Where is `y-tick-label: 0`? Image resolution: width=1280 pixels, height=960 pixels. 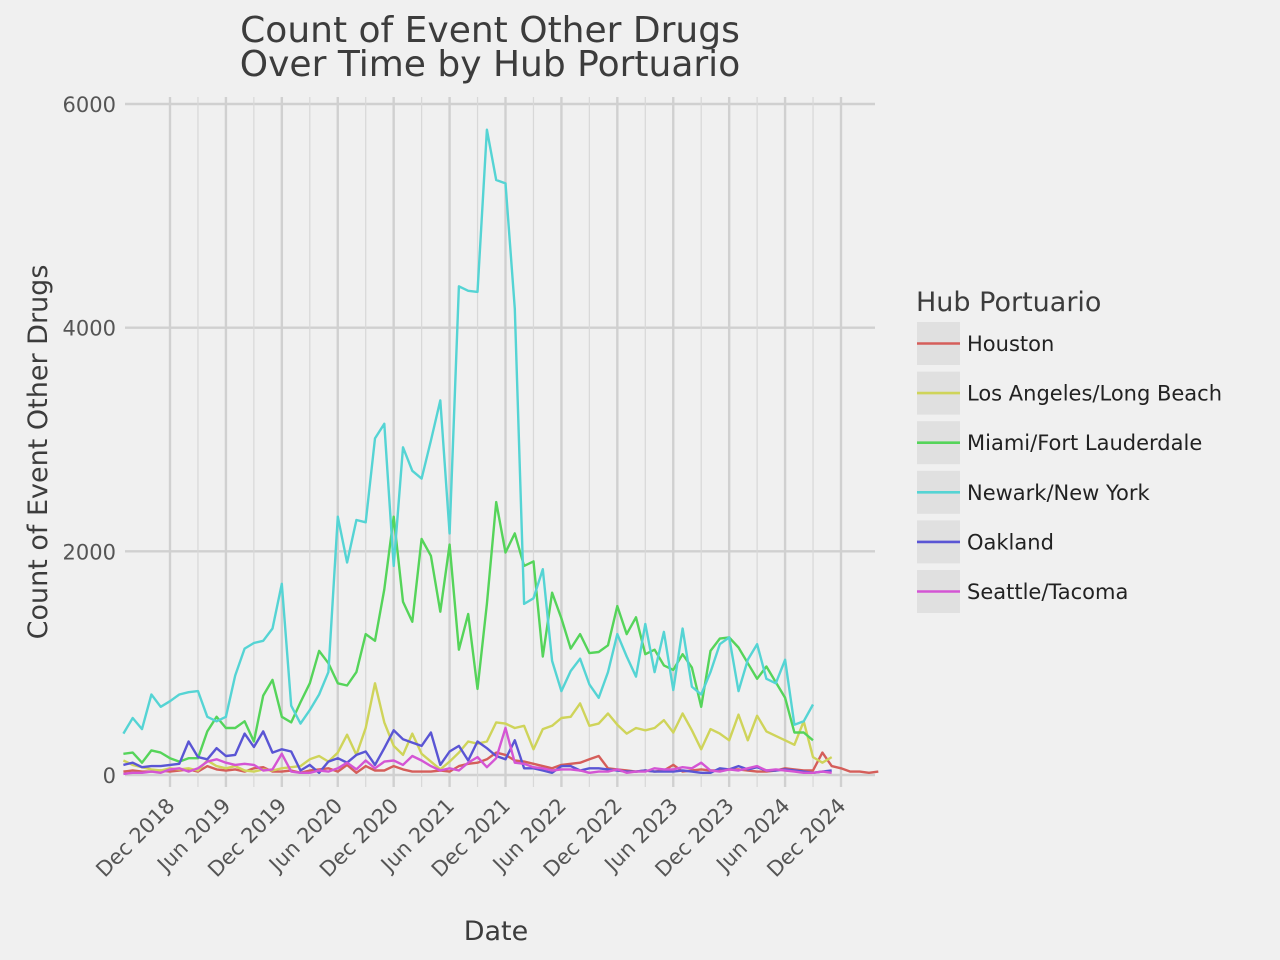 y-tick-label: 0 is located at coordinates (109, 776).